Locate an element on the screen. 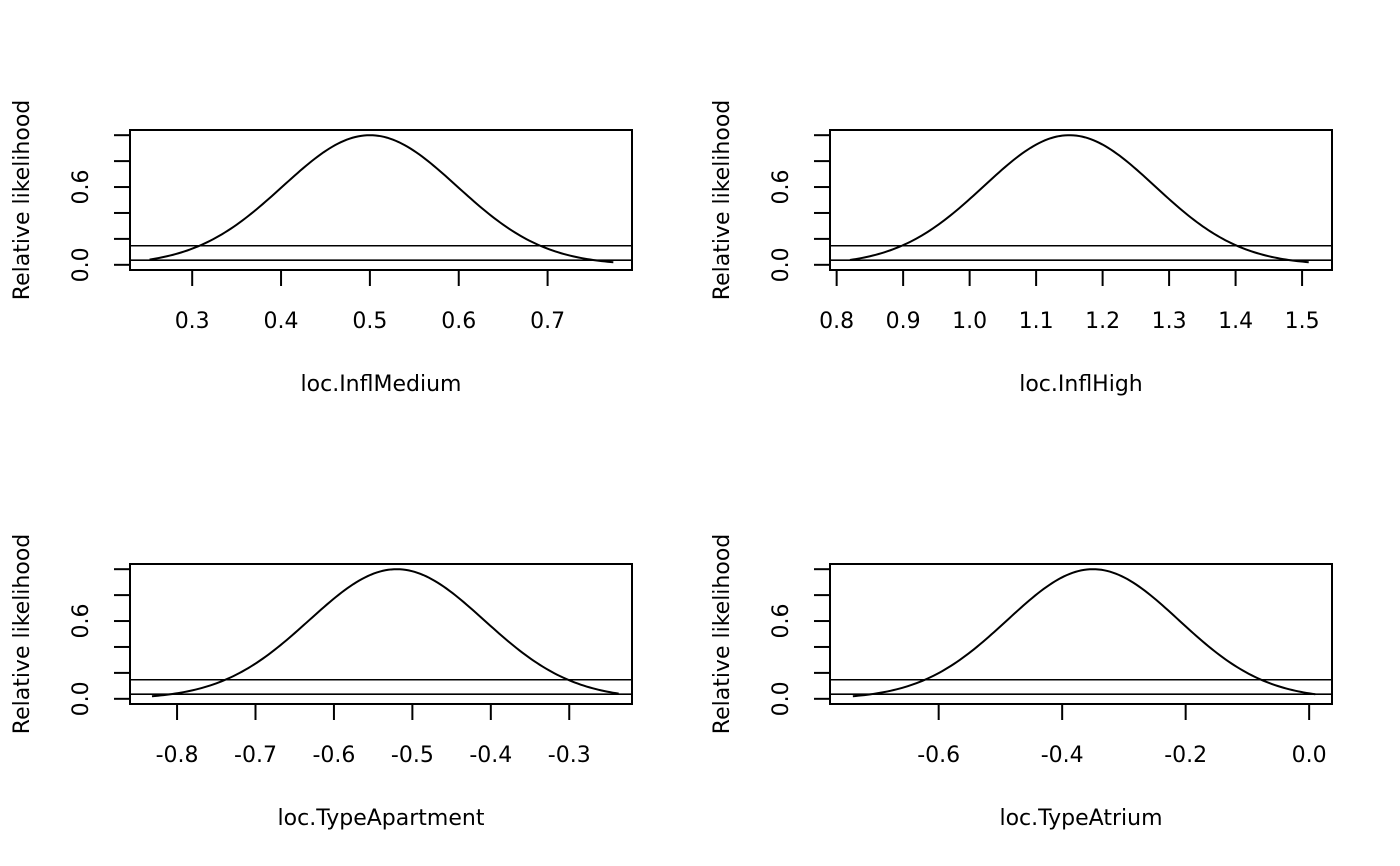  x-tick-label: 0.4 is located at coordinates (281, 321).